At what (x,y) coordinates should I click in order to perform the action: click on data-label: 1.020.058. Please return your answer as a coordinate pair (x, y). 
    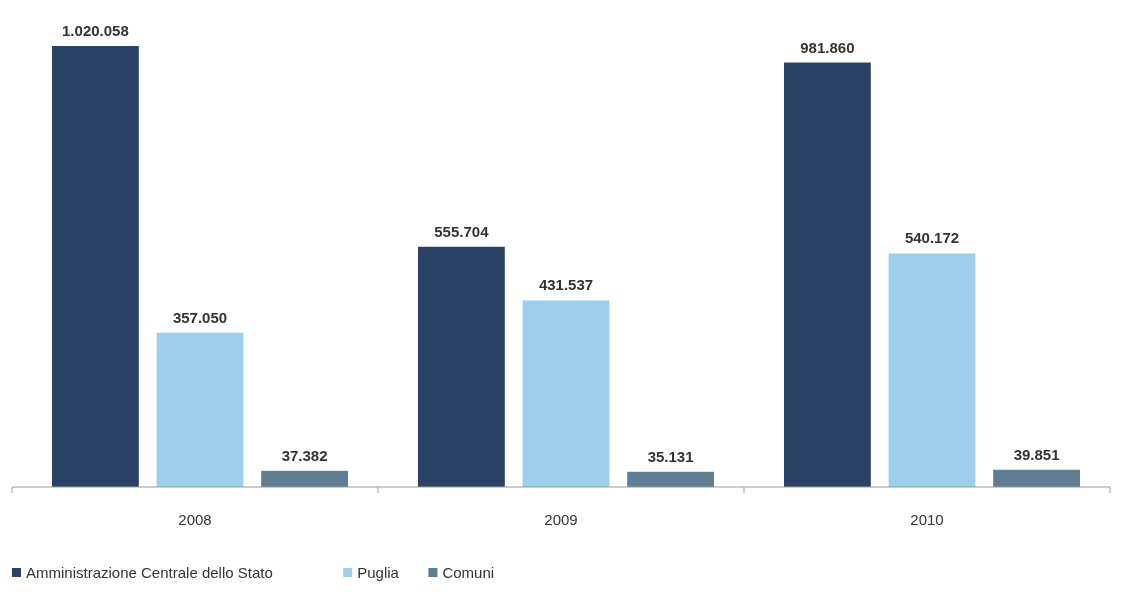
    Looking at the image, I should click on (95, 30).